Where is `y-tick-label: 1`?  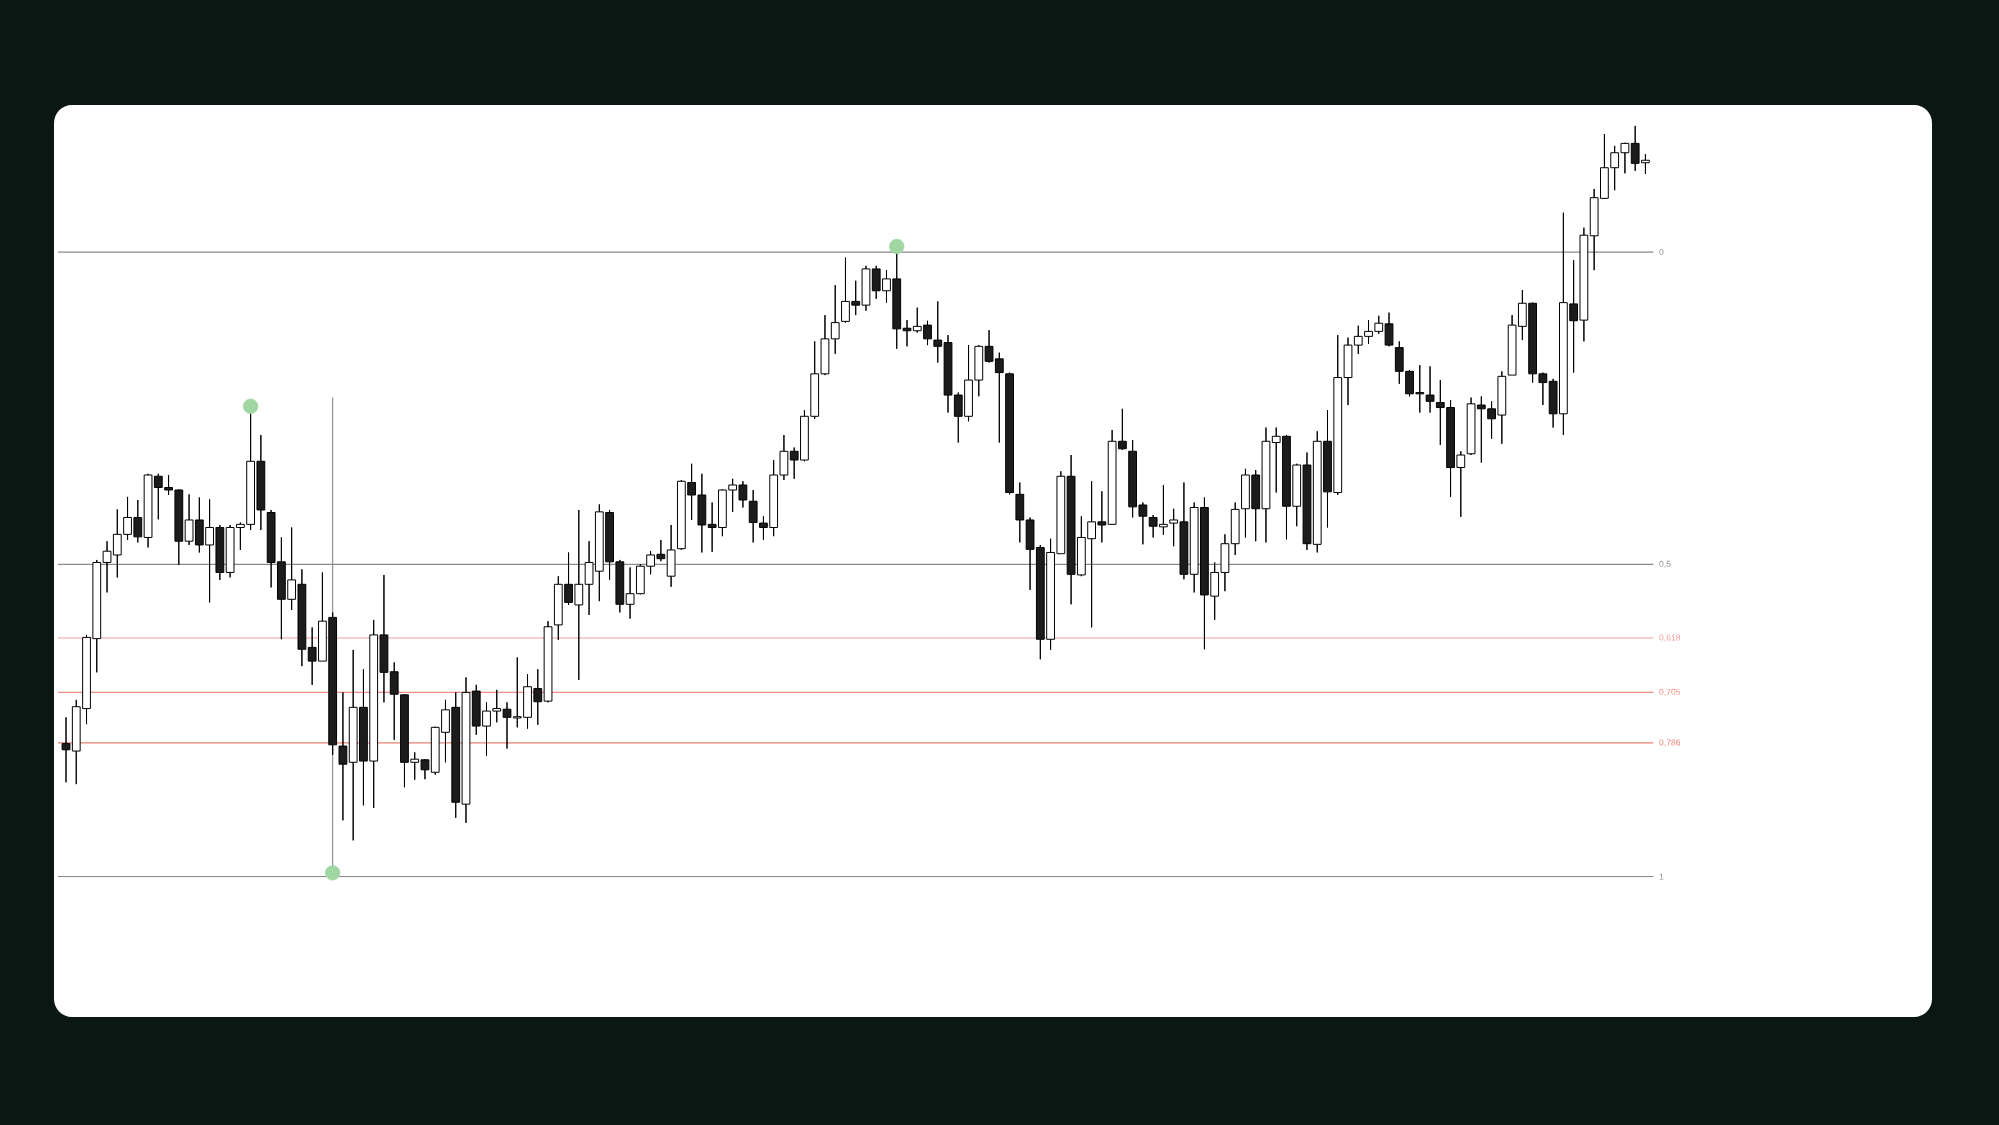
y-tick-label: 1 is located at coordinates (1661, 876).